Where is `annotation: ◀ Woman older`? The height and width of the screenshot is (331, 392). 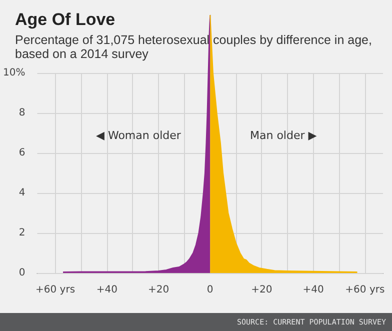
annotation: ◀ Woman older is located at coordinates (139, 135).